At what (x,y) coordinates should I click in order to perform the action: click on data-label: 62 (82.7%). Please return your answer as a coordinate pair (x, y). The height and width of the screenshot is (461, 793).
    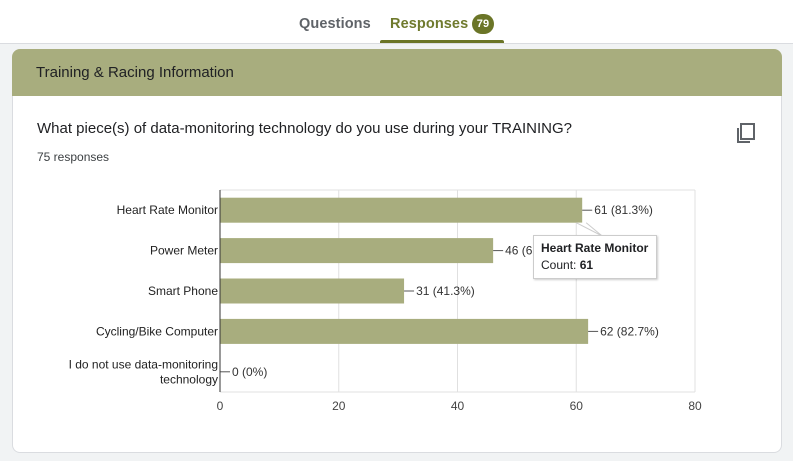
    Looking at the image, I should click on (629, 331).